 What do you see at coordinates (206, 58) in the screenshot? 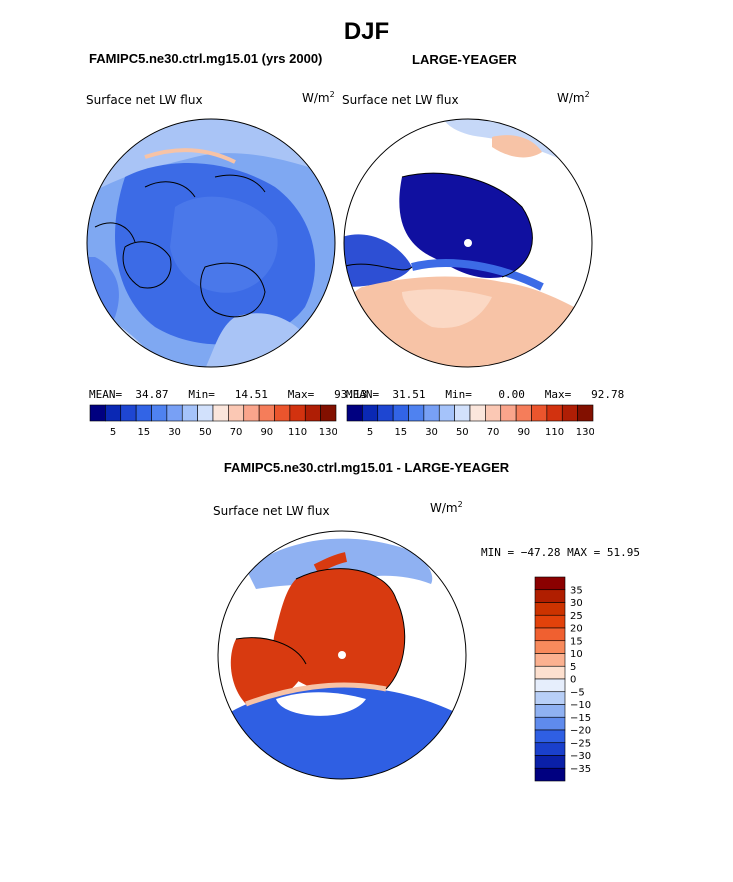
I see `left-panel-title: FAMIPC5.ne30.ctrl.mg15.01 (yrs 2000)` at bounding box center [206, 58].